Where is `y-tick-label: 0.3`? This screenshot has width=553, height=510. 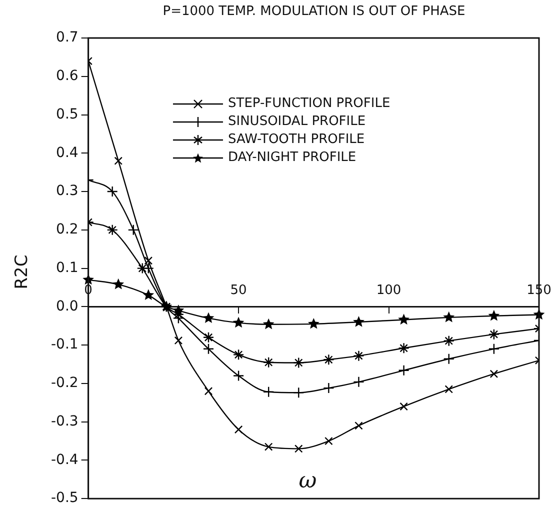 y-tick-label: 0.3 is located at coordinates (67, 191).